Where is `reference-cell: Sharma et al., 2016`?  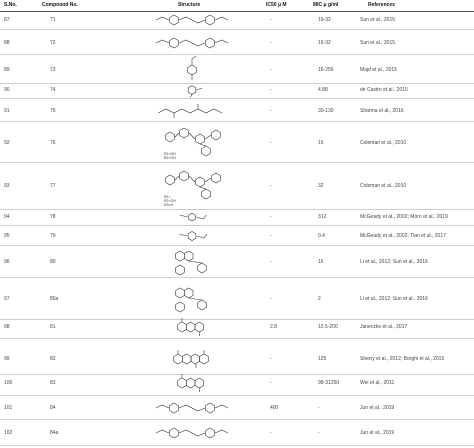 reference-cell: Sharma et al., 2016 is located at coordinates (382, 111).